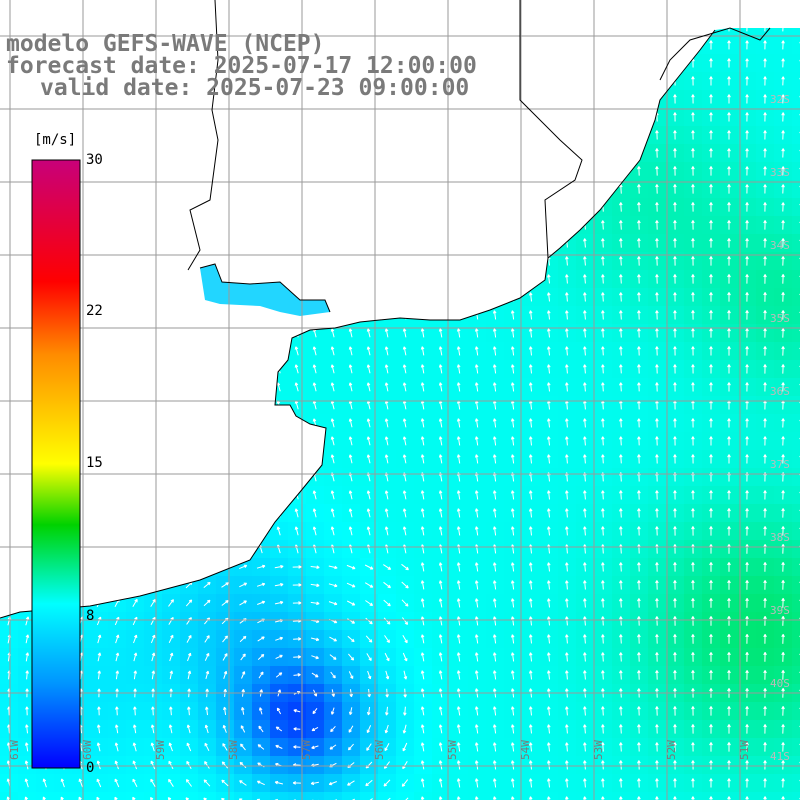 This screenshot has width=800, height=800. Describe the element at coordinates (94, 463) in the screenshot. I see `colorbar-tick-15: 15` at that location.